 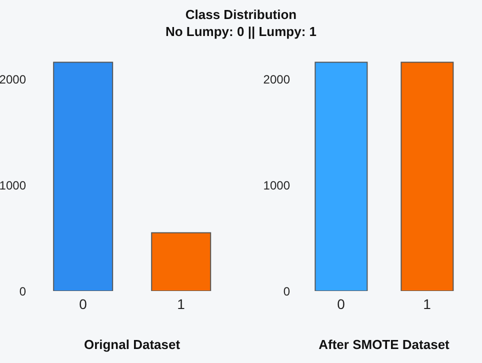 What do you see at coordinates (384, 344) in the screenshot?
I see `x-axis-title: After SMOTE Dataset` at bounding box center [384, 344].